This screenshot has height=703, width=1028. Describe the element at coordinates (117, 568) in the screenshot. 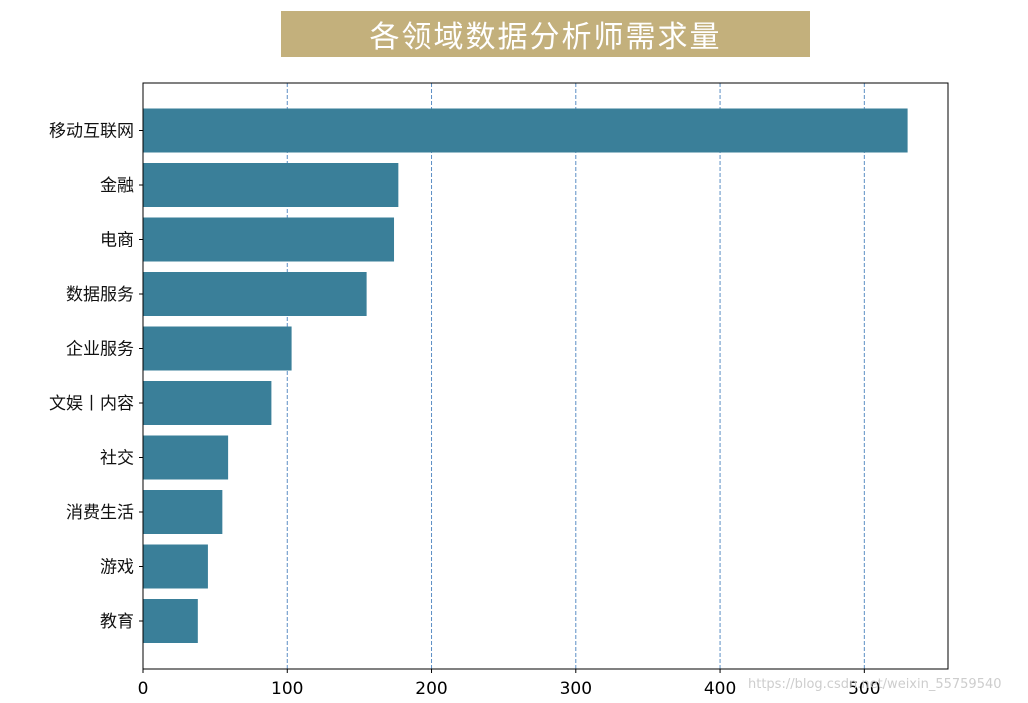

I see `y-axis-label-8: 游戏` at that location.